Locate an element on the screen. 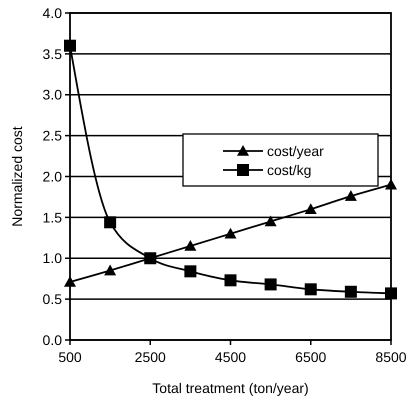 The image size is (411, 405). y-tick-label: 3.0 is located at coordinates (52, 94).